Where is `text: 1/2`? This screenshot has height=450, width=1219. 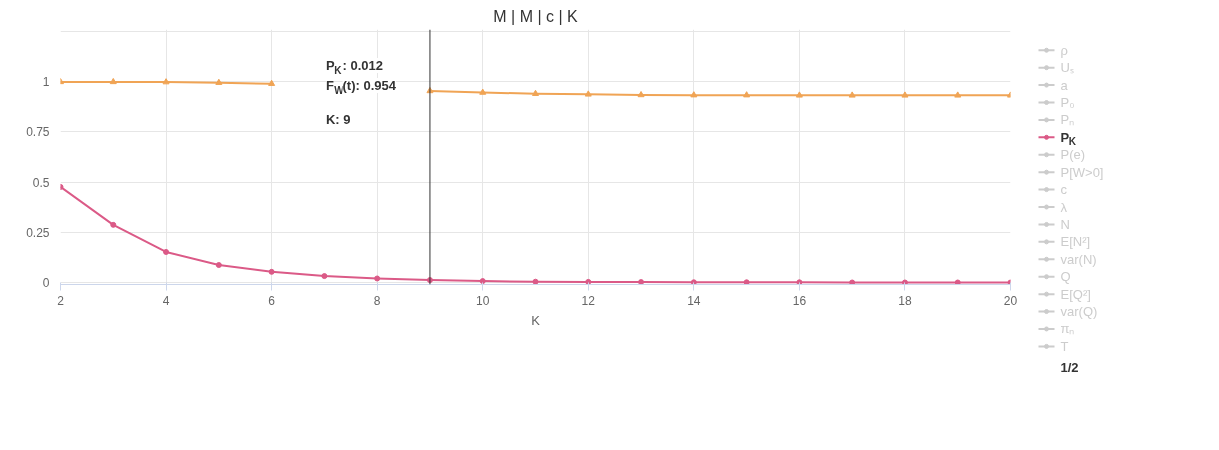
text: 1/2 is located at coordinates (1069, 367).